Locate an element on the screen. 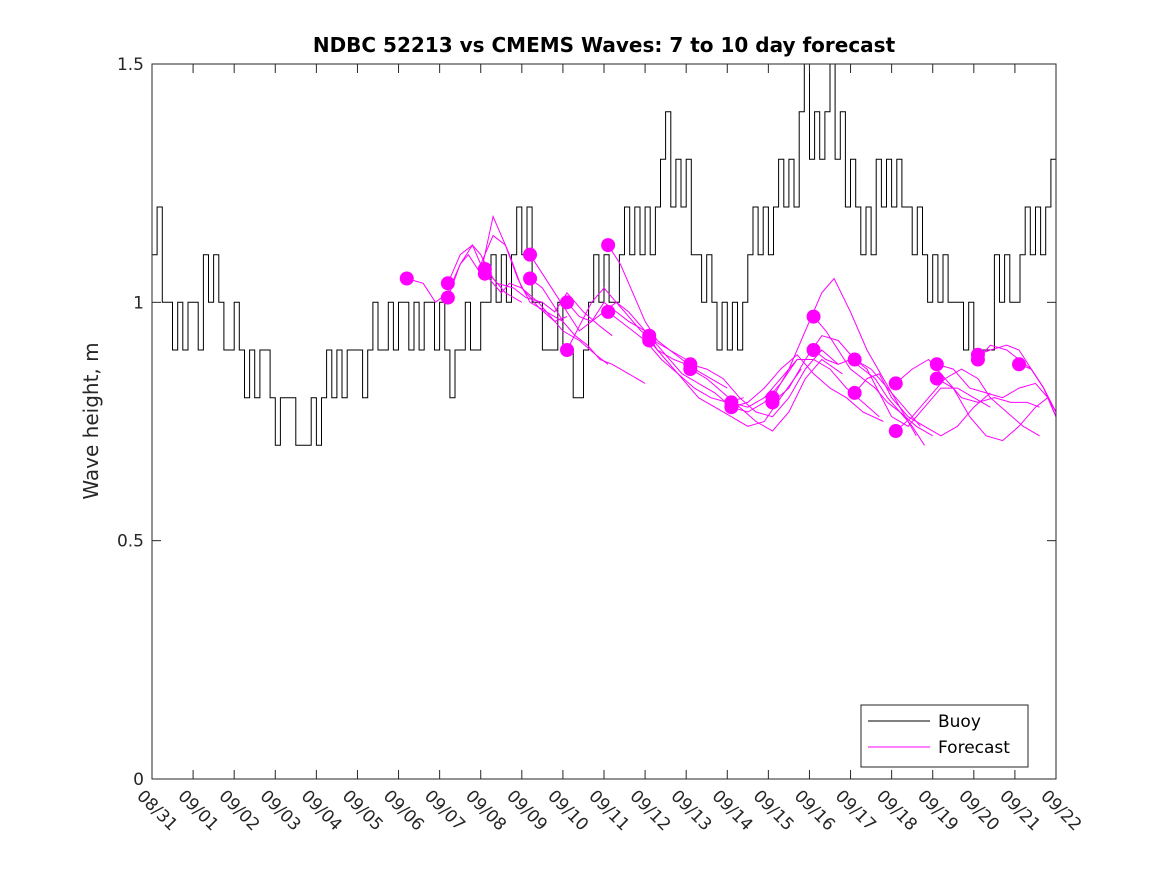 The width and height of the screenshot is (1167, 875). legend: Buoy Forecast is located at coordinates (944, 736).